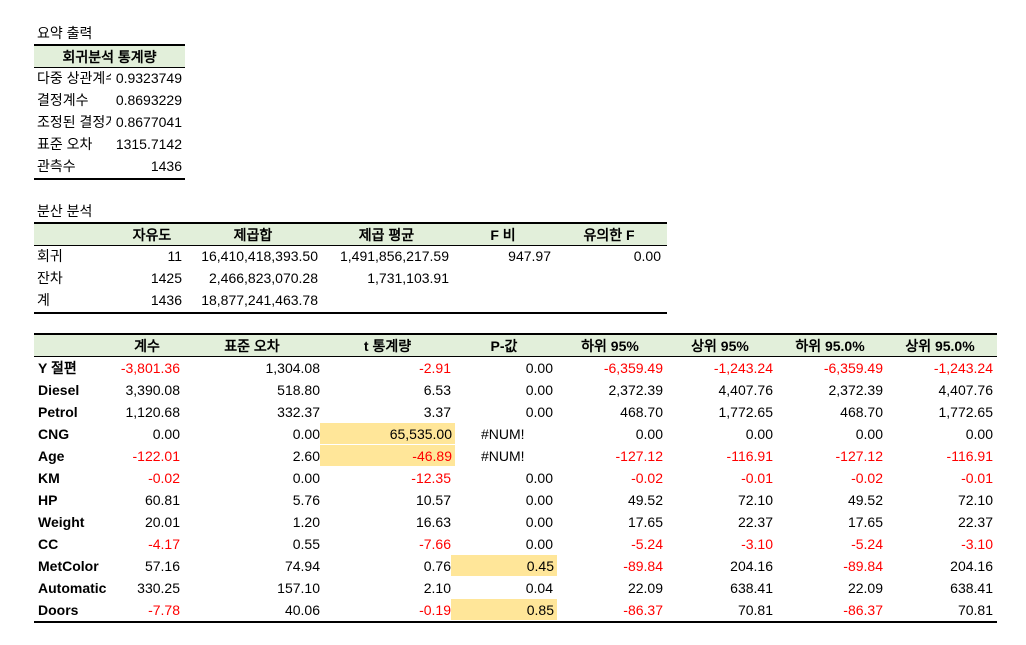 The height and width of the screenshot is (645, 1026). What do you see at coordinates (515, 622) in the screenshot?
I see `coef-bottom-border` at bounding box center [515, 622].